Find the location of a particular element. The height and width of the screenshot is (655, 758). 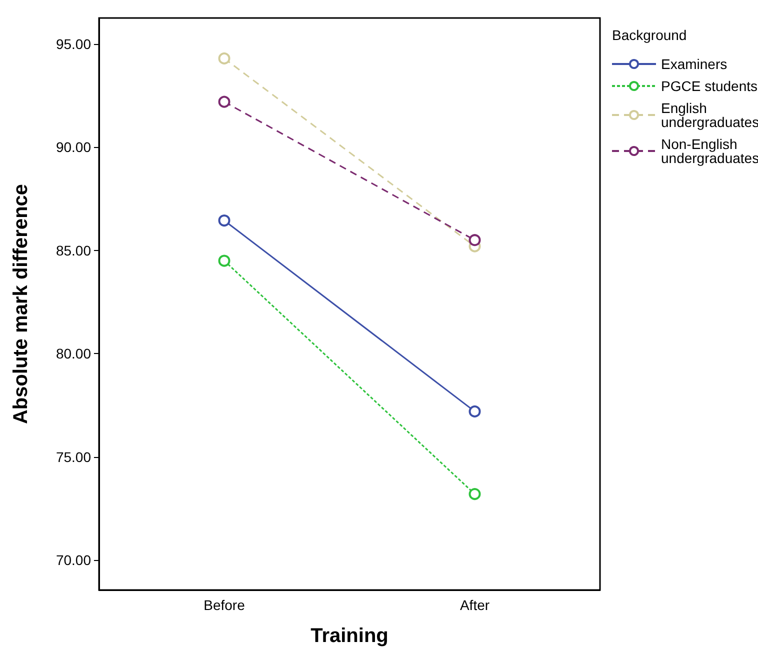

x-axis-title: Training is located at coordinates (349, 636).